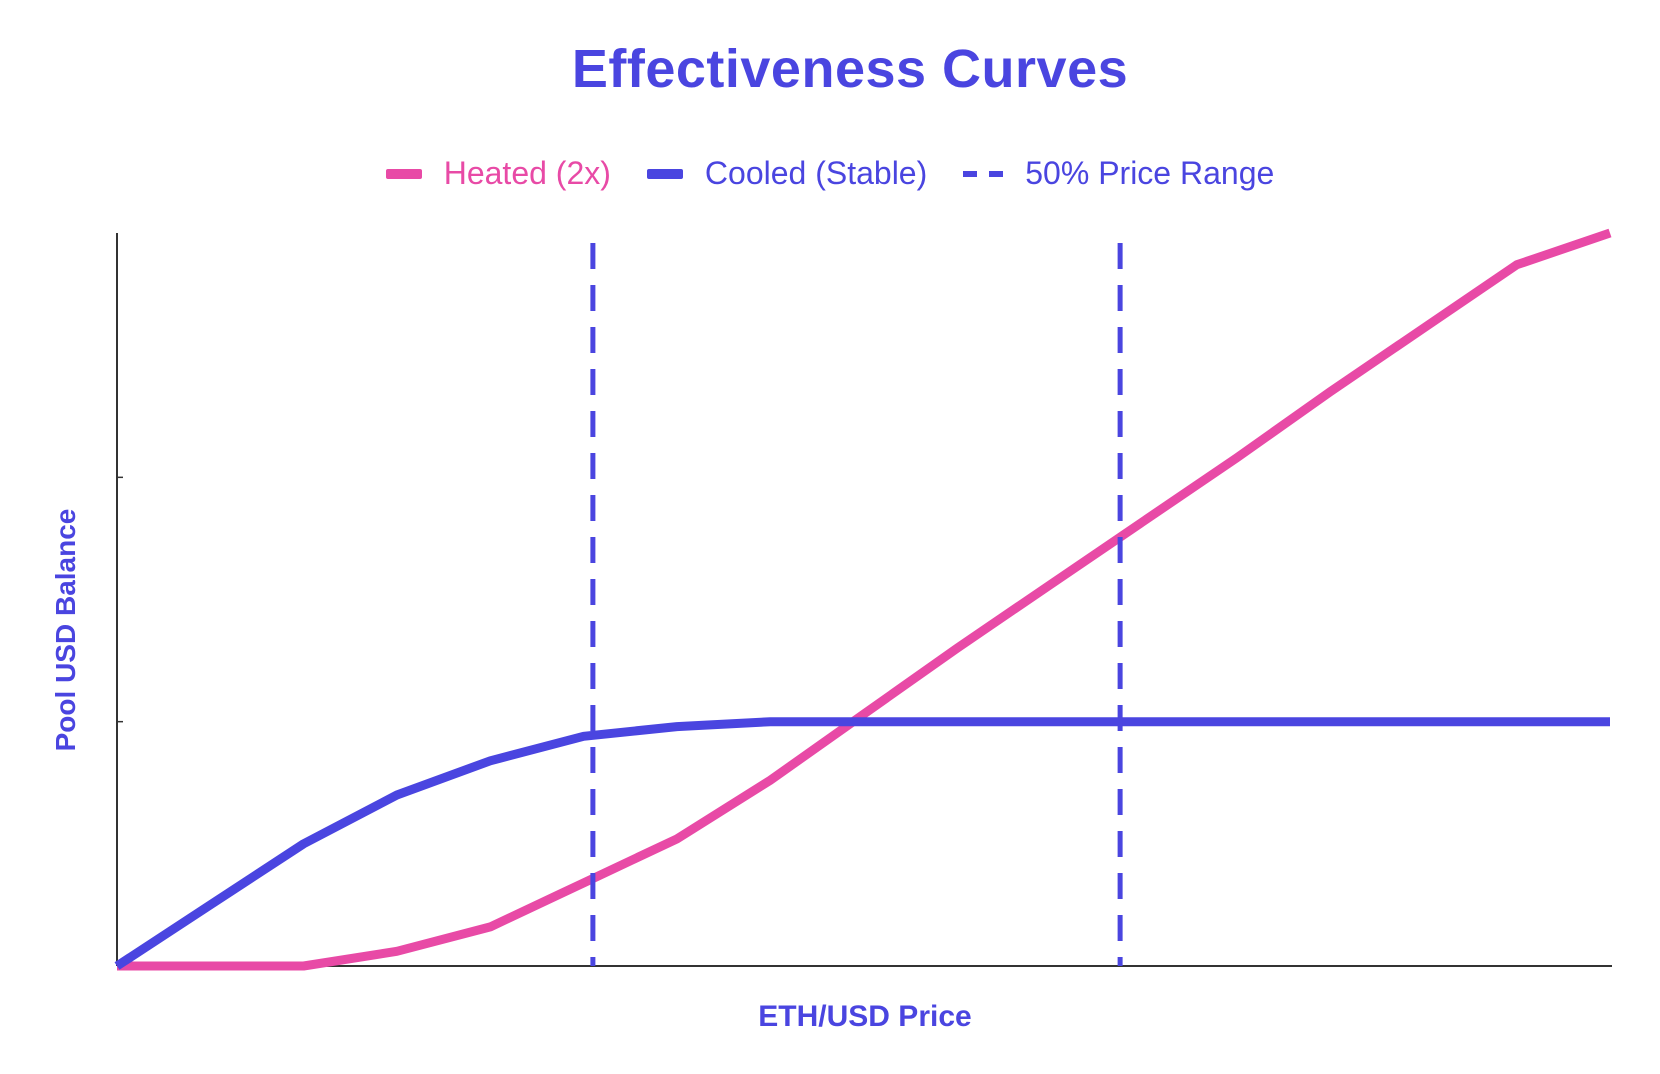 The width and height of the screenshot is (1660, 1074). I want to click on x-axis-label: ETH/USD Price, so click(865, 1016).